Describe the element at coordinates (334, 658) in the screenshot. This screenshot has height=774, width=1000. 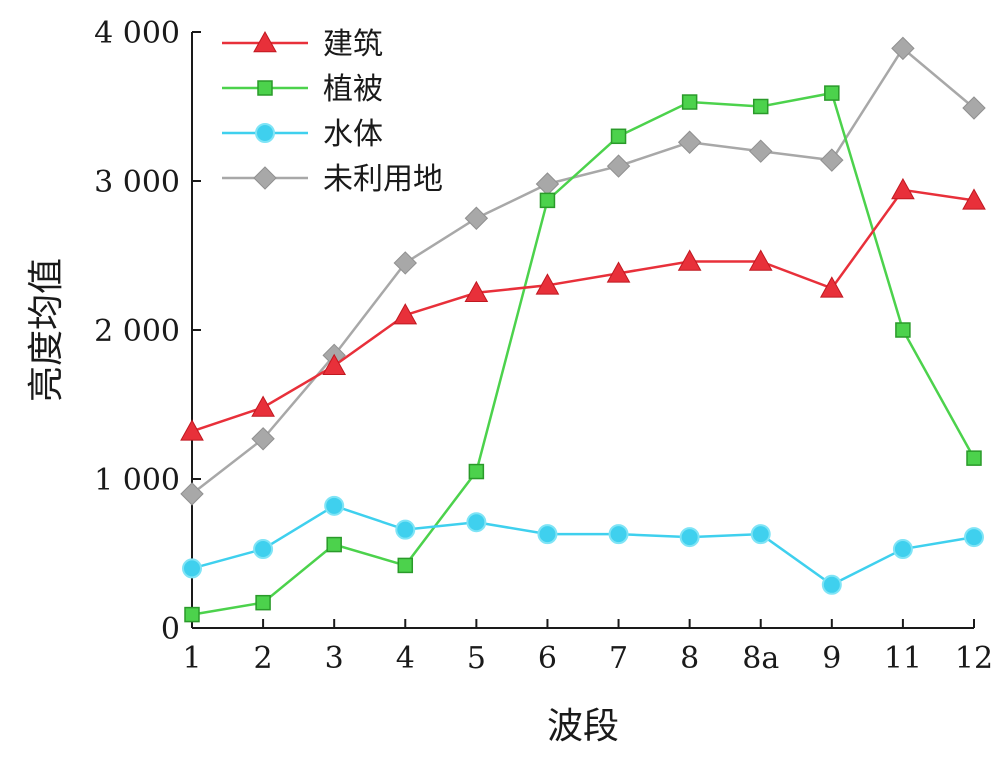
I see `x-tick-label-3: 3` at that location.